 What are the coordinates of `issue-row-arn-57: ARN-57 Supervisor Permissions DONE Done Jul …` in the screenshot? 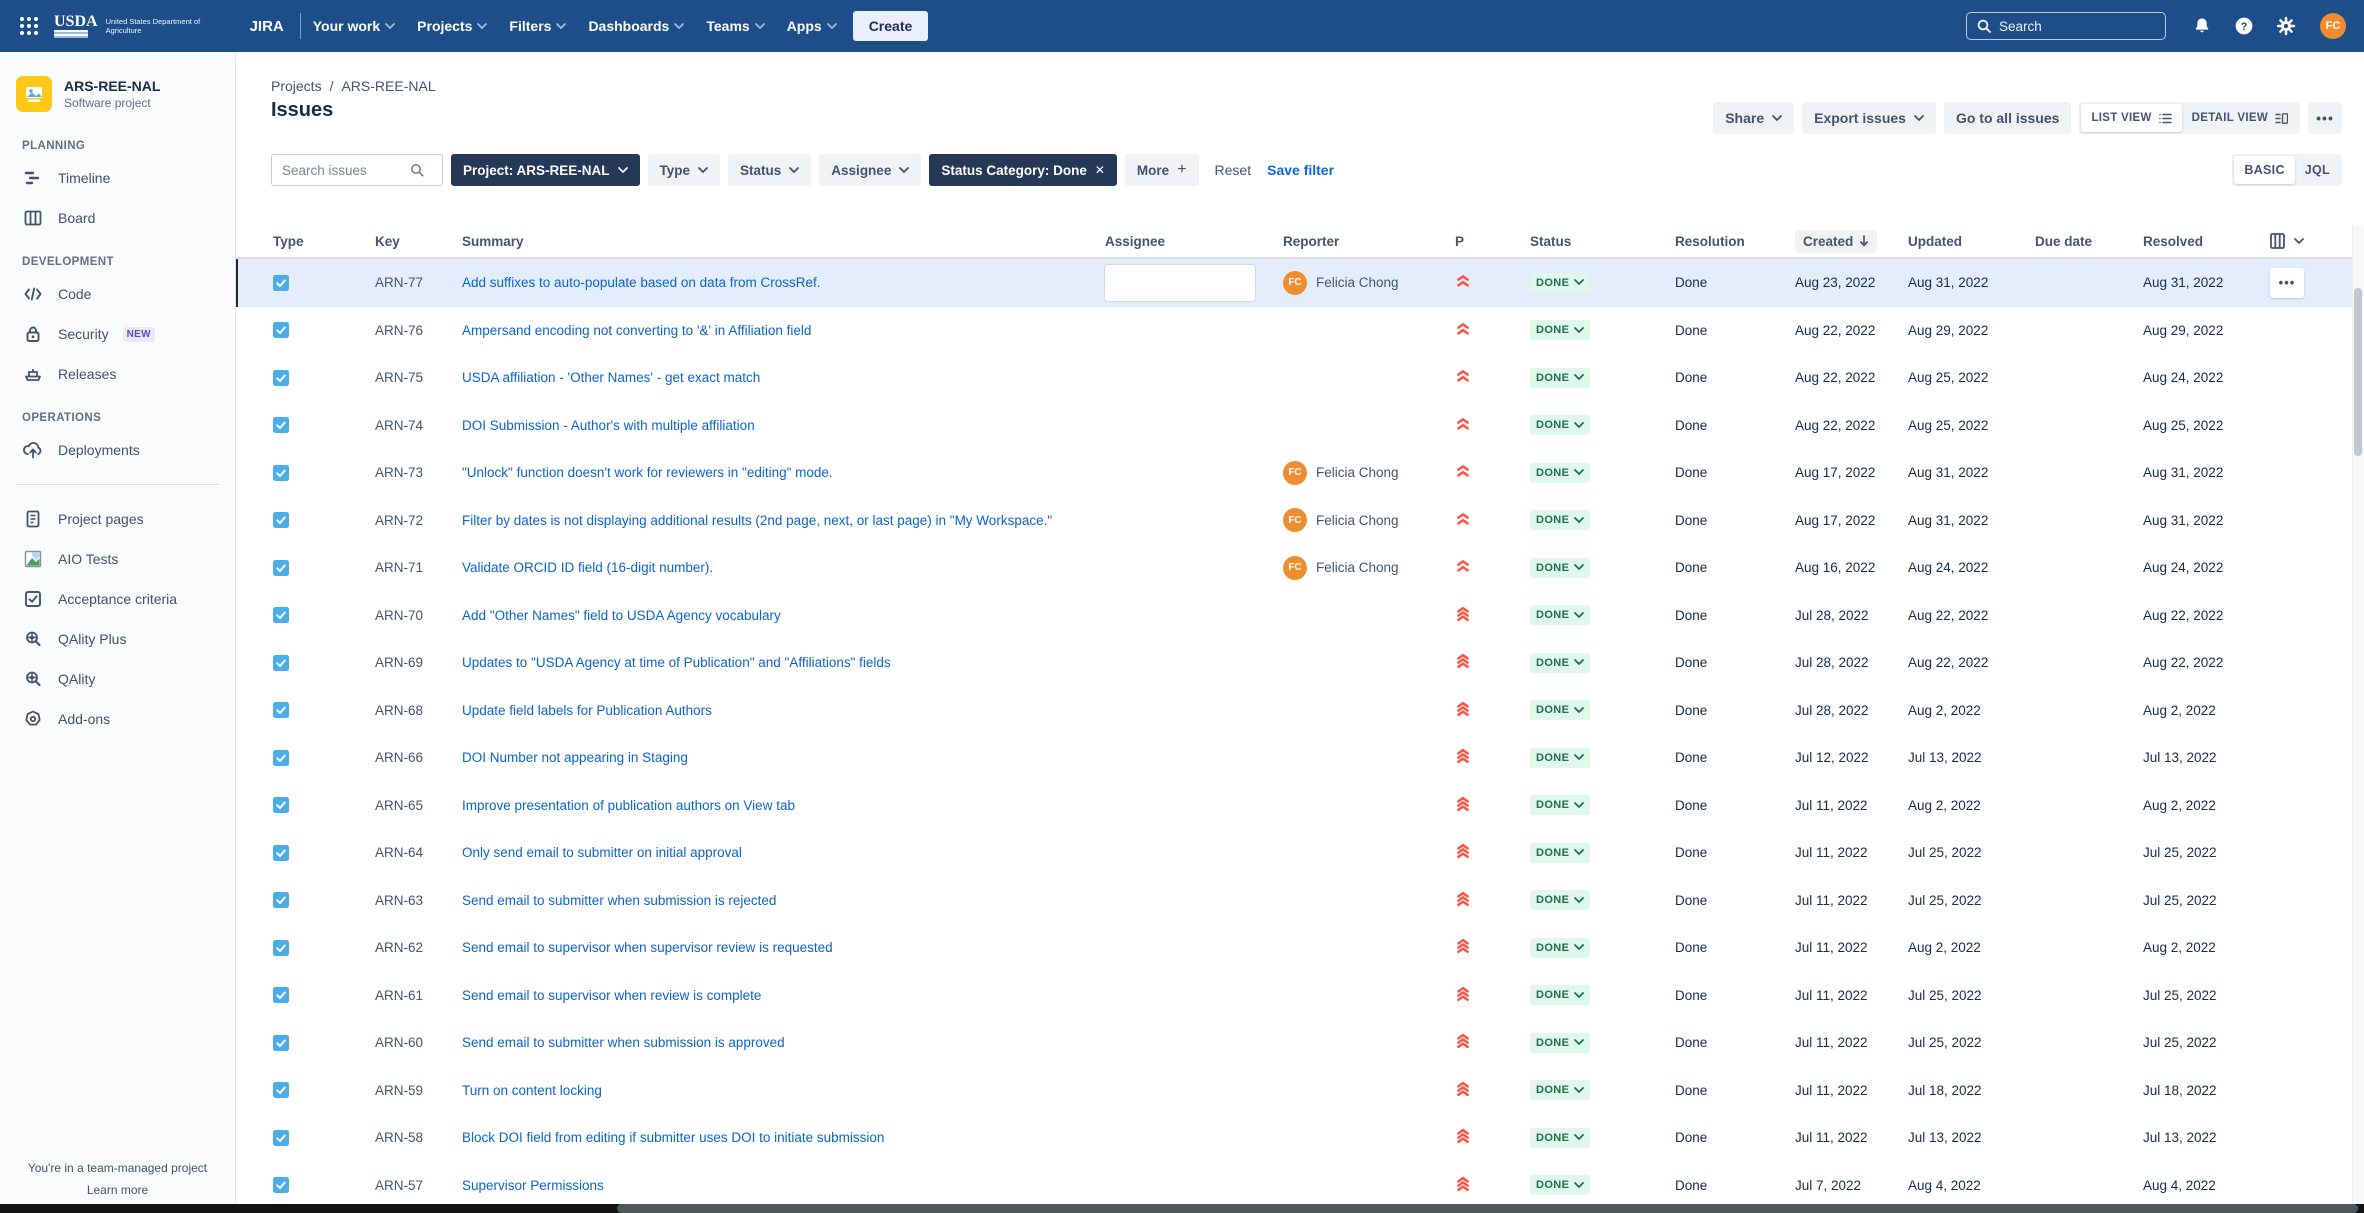 It's located at (1294, 1183).